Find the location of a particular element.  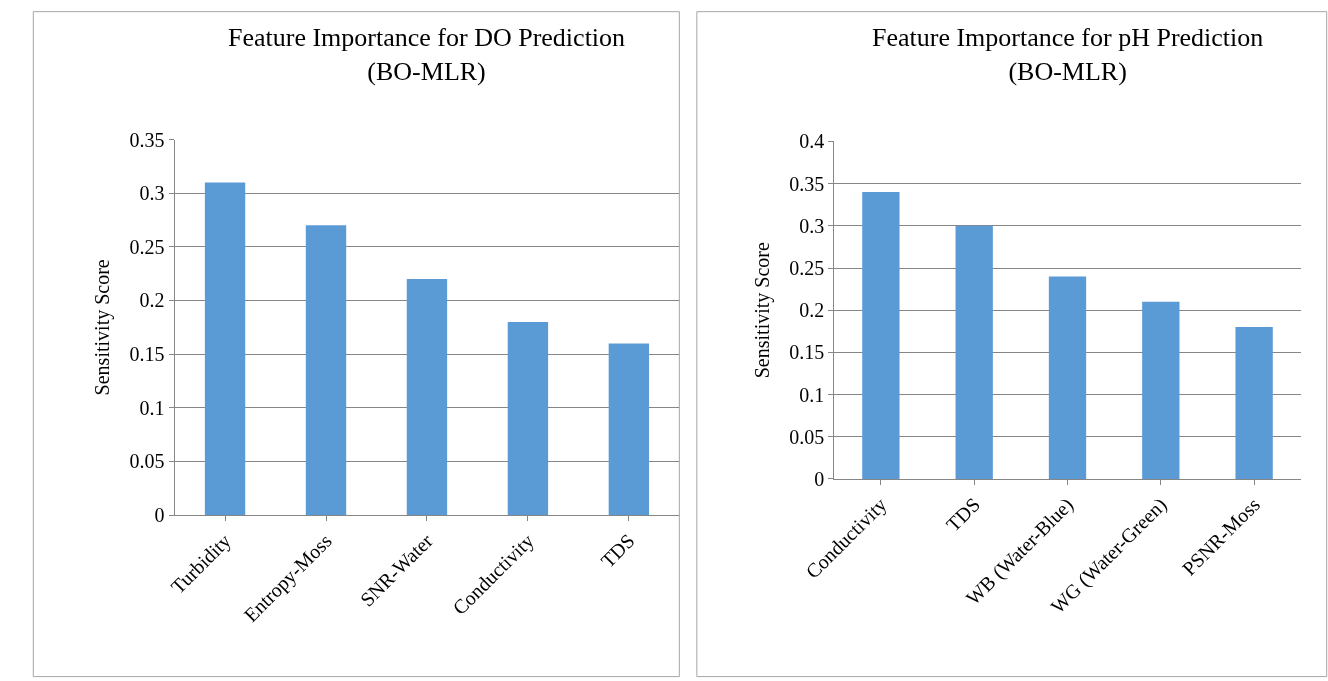

y-tick-label: 0.4 is located at coordinates (812, 141).